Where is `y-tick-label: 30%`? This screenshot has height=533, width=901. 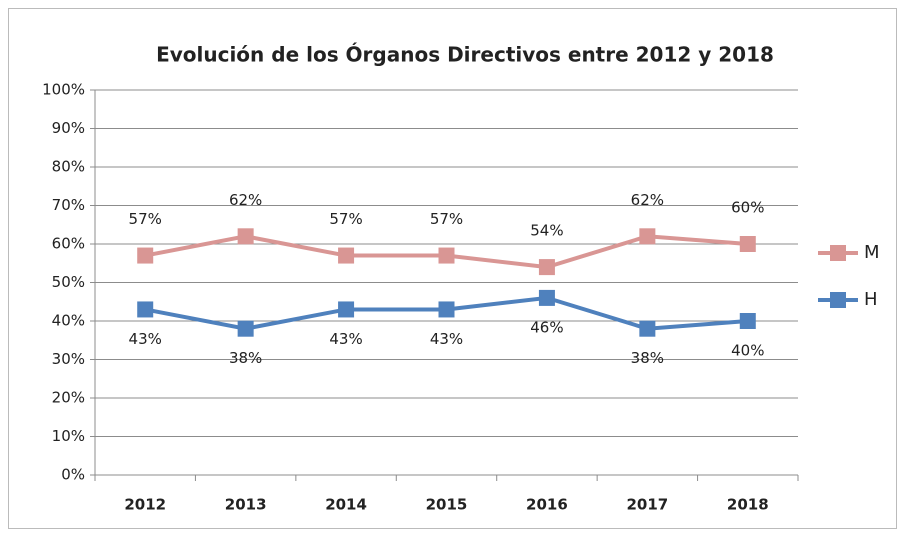 y-tick-label: 30% is located at coordinates (68, 359).